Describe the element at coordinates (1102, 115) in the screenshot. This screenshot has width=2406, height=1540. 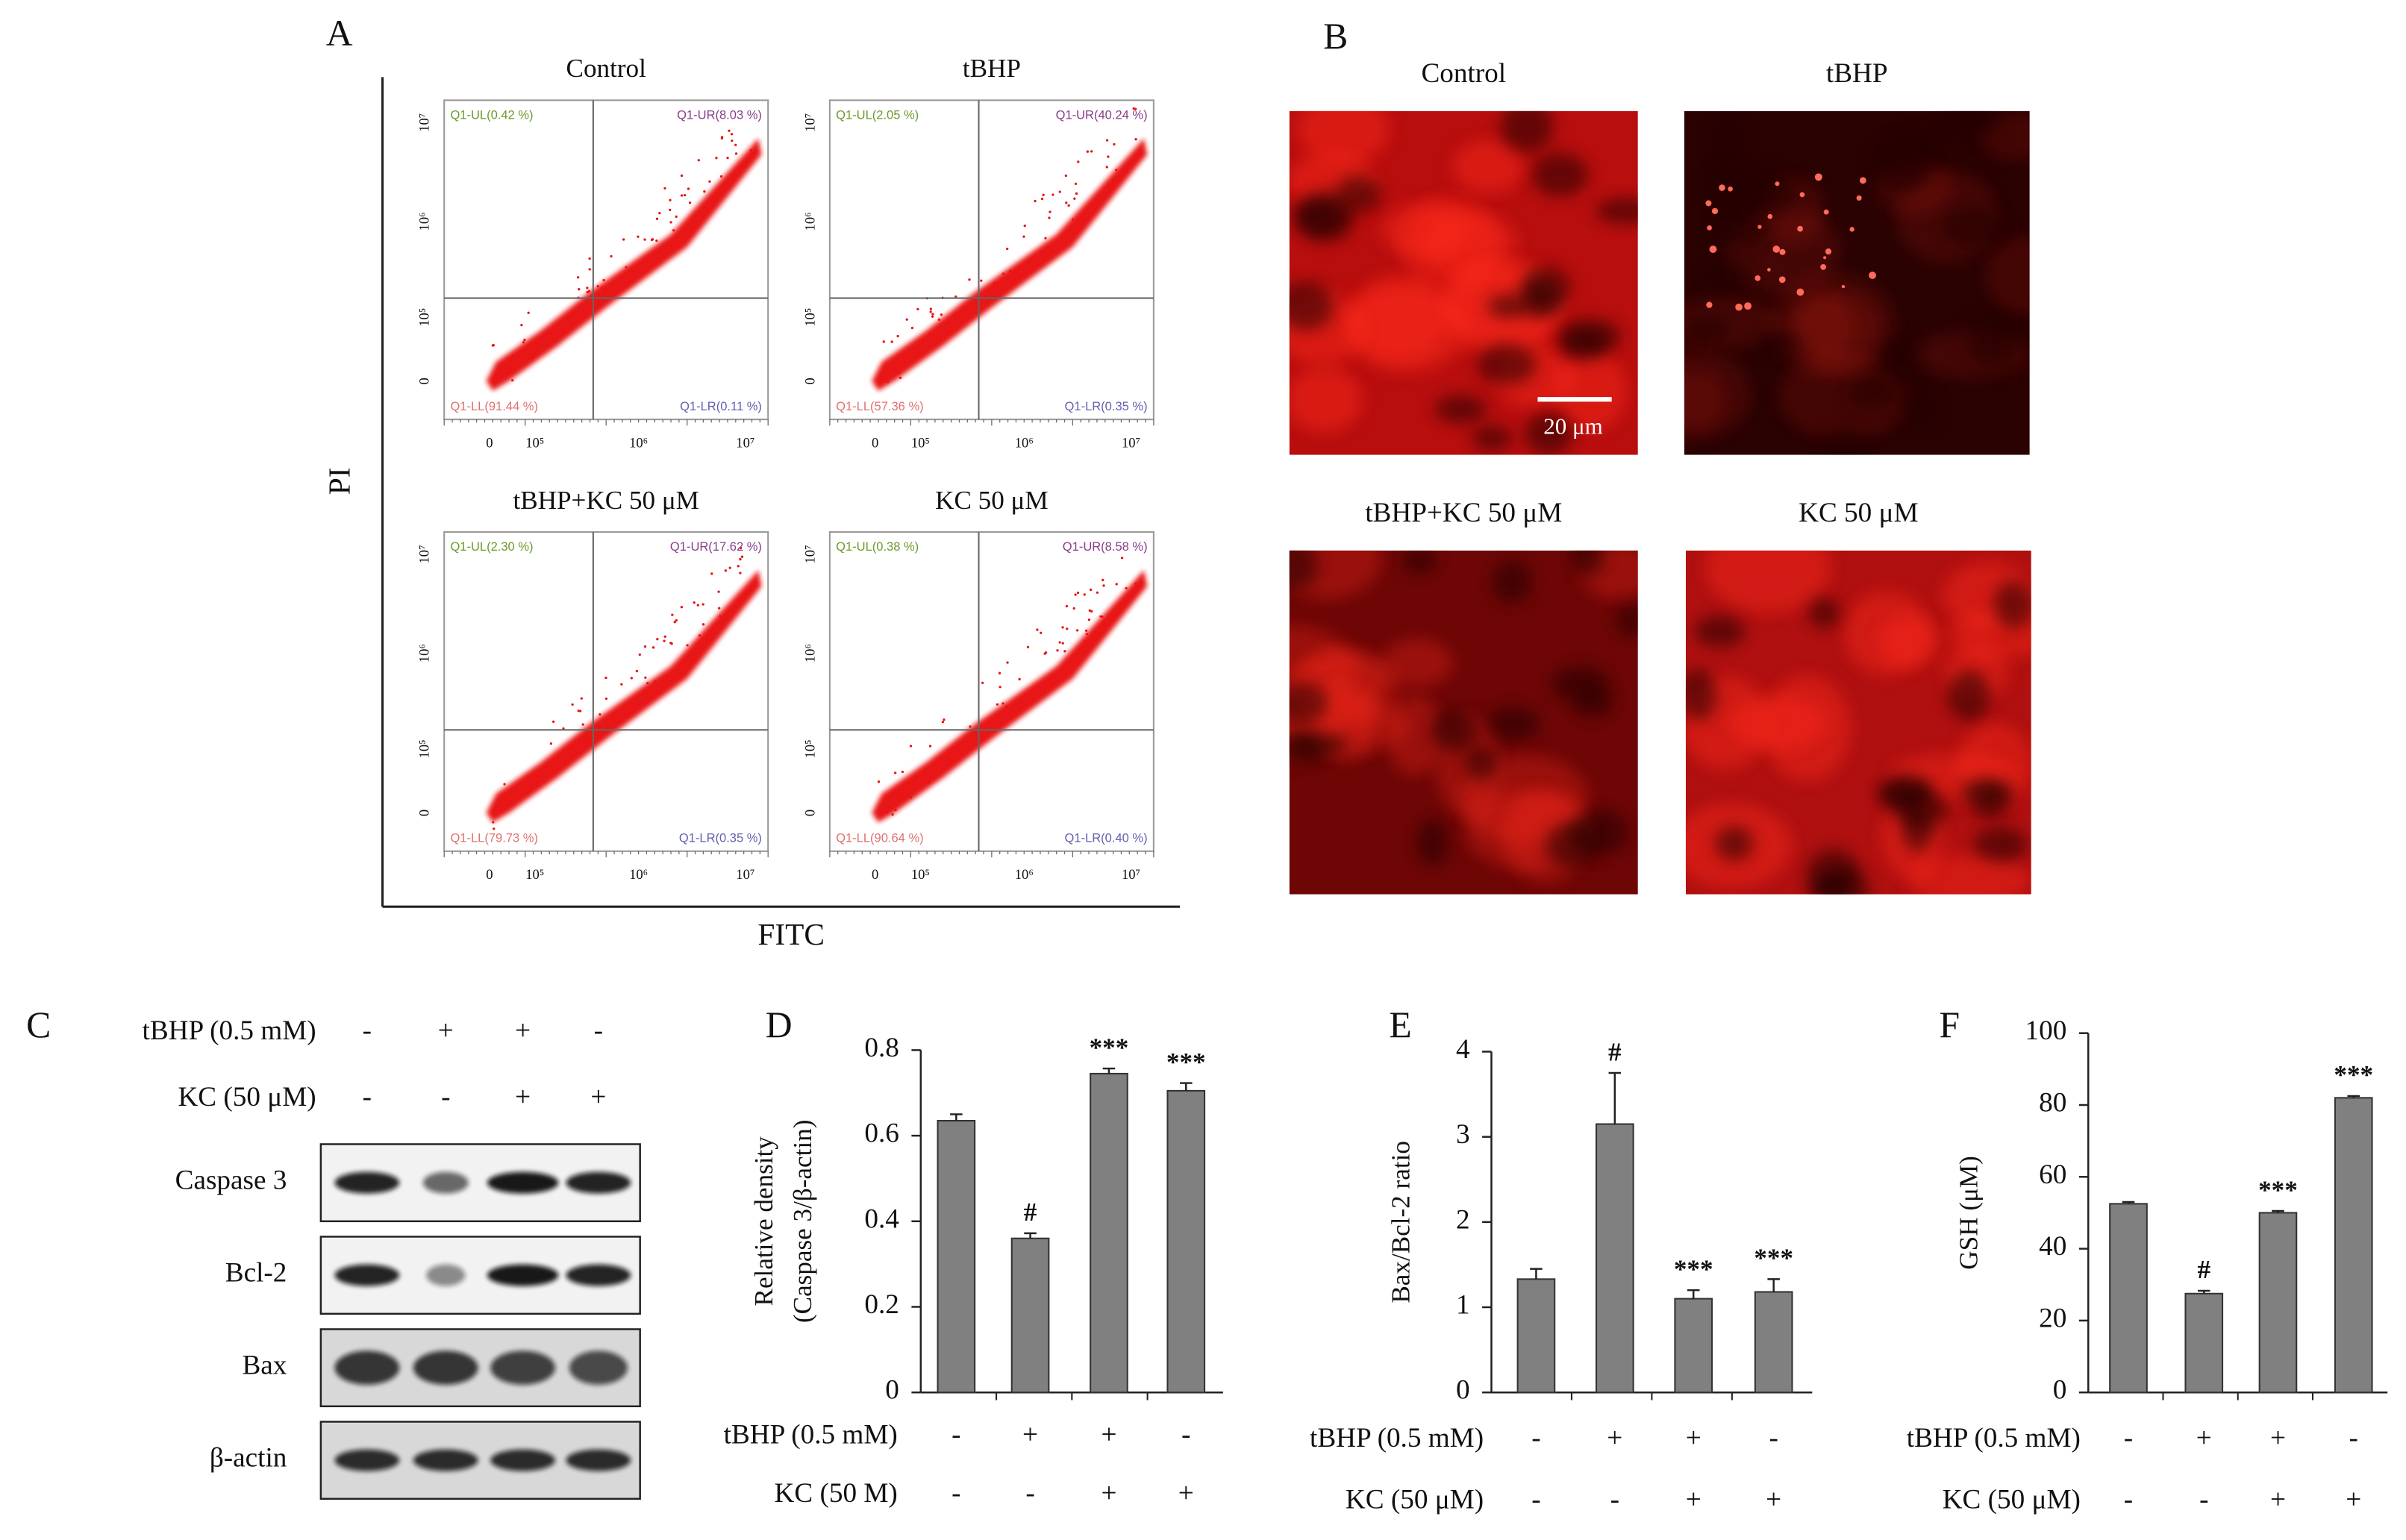
I see `quadrant-label: Q1-UR(40.24 %)` at that location.